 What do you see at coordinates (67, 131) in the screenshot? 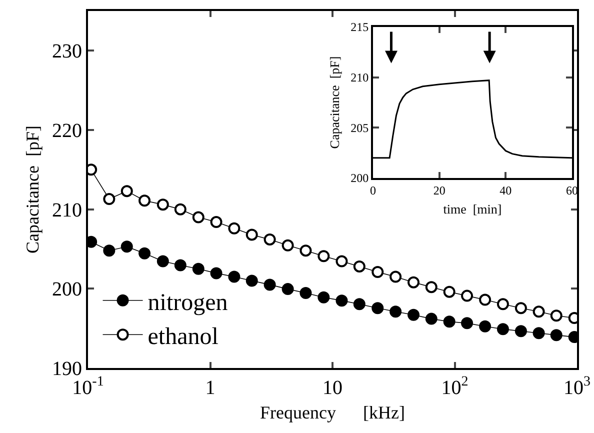
I see `y-tick-label: 220` at bounding box center [67, 131].